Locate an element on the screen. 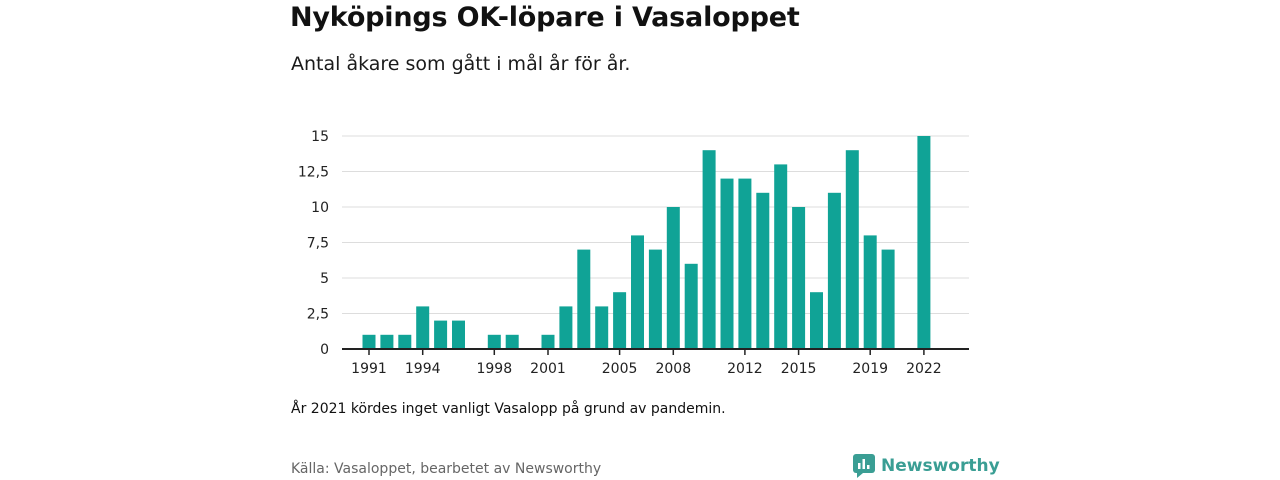 This screenshot has height=480, width=1280. bar-1993 is located at coordinates (405, 341).